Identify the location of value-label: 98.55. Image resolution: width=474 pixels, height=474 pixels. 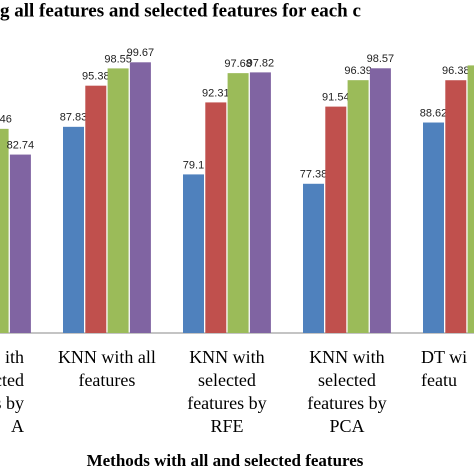
(118, 59).